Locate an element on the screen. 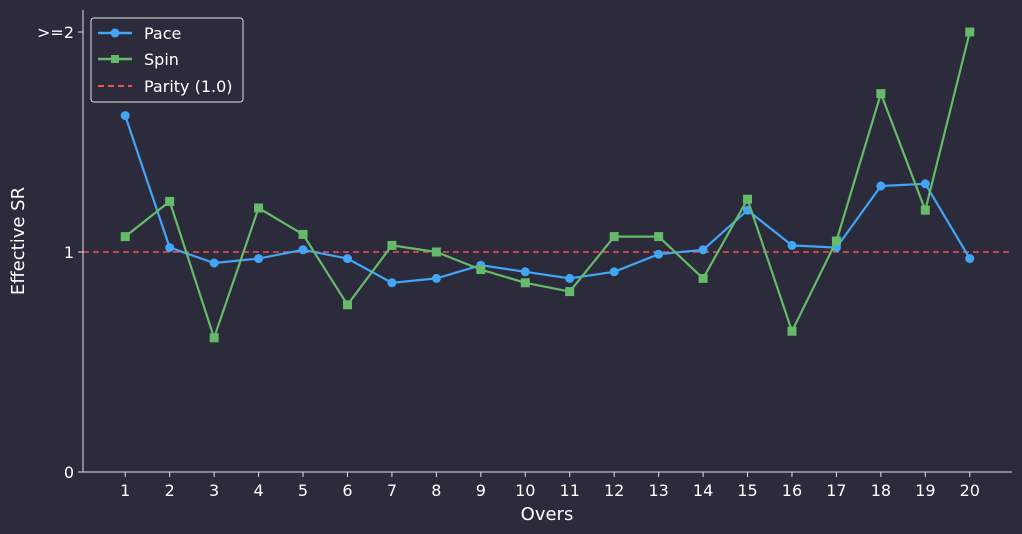 This screenshot has width=1022, height=534. x-tick-label: 16 is located at coordinates (792, 490).